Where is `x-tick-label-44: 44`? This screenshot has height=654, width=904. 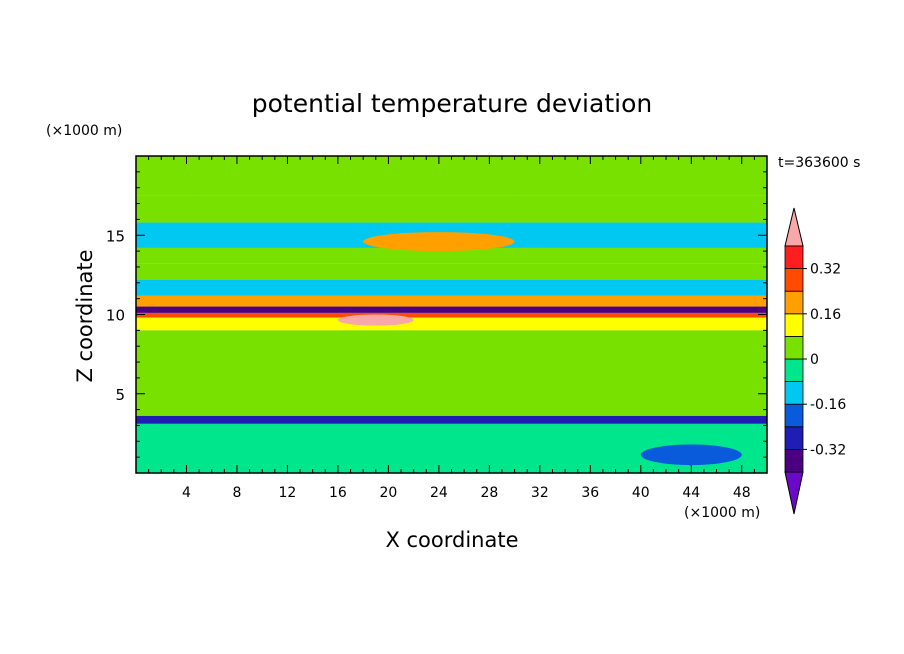
x-tick-label-44: 44 is located at coordinates (691, 493).